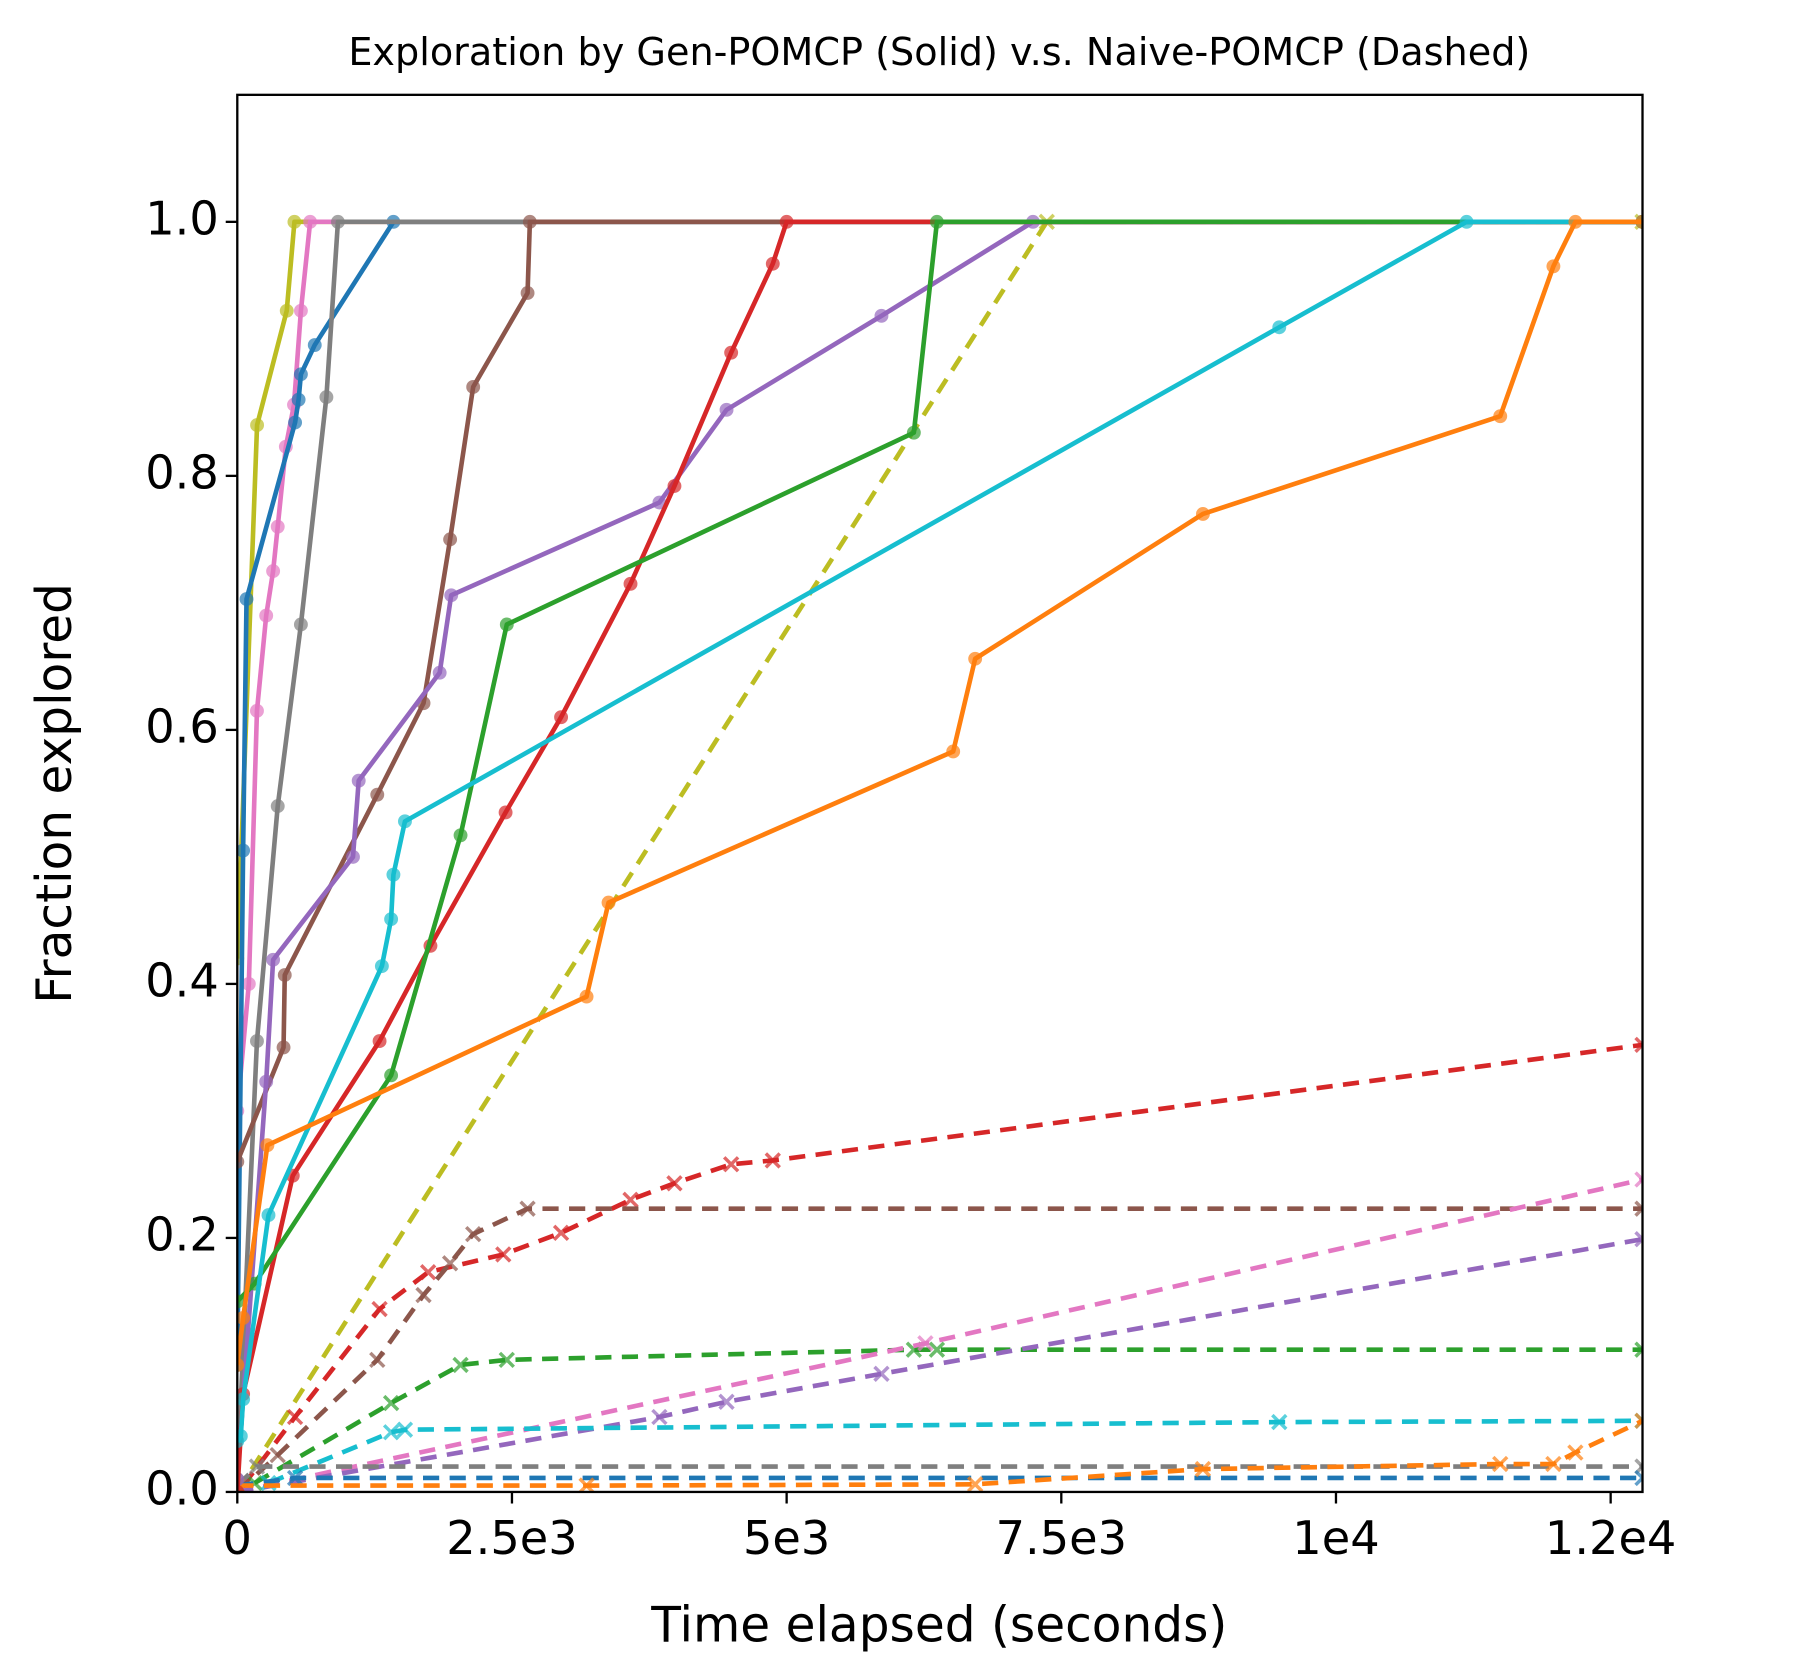  I want to click on y-tick-label: 1.0, so click(182, 218).